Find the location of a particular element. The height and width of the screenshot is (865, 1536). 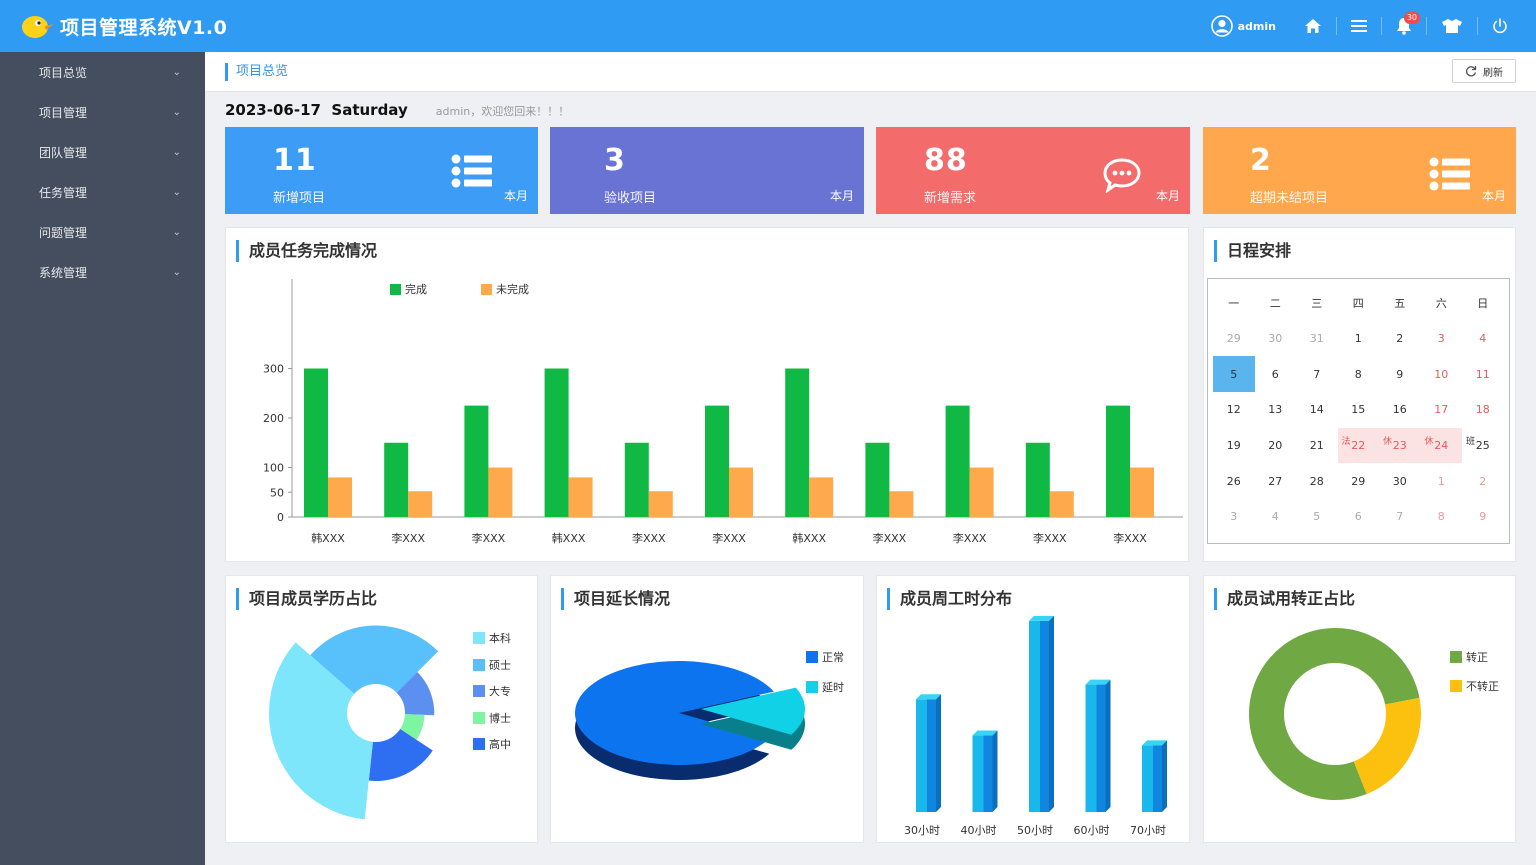

breadcrumb: 项目总览 is located at coordinates (256, 72).